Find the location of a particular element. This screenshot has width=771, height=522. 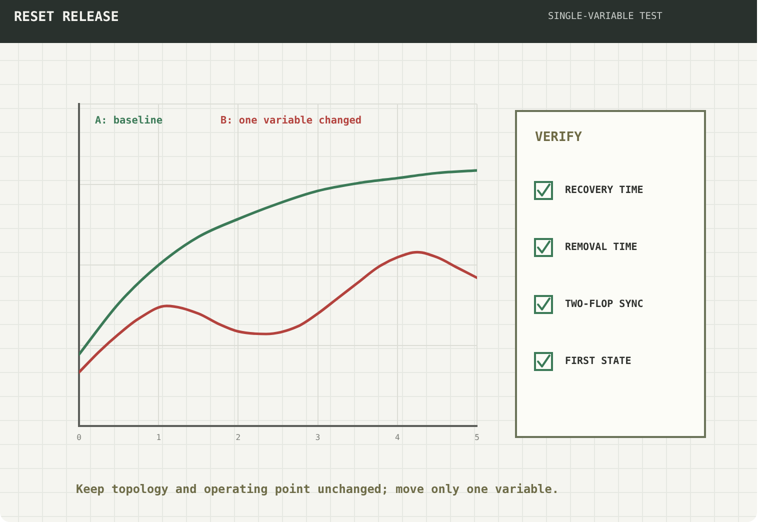

text: VERIFY is located at coordinates (558, 138).